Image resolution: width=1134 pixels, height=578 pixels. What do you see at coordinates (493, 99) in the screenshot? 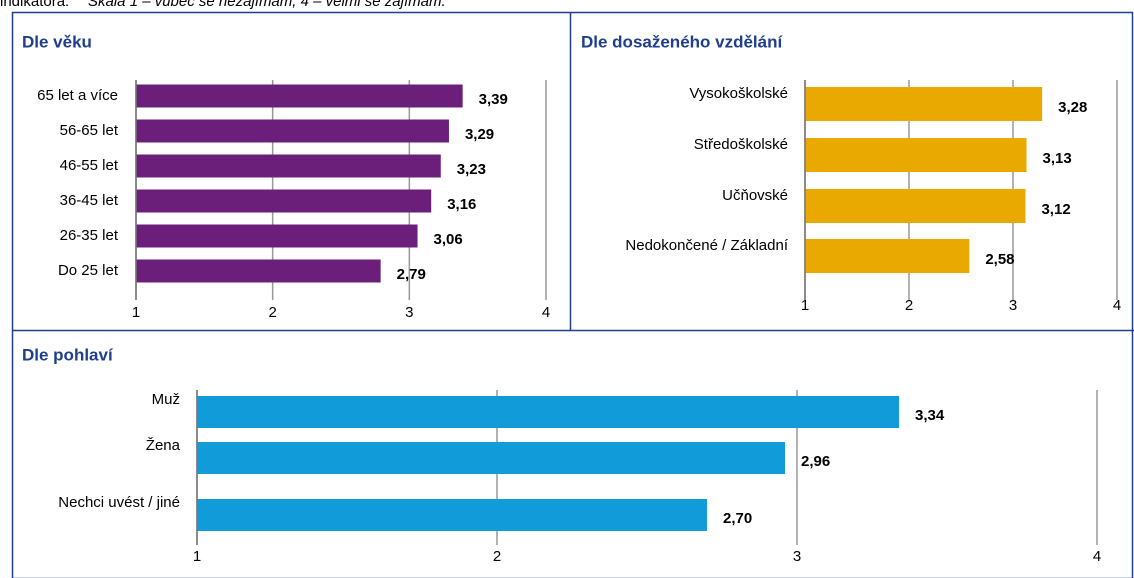
I see `value-label: 3,39` at bounding box center [493, 99].